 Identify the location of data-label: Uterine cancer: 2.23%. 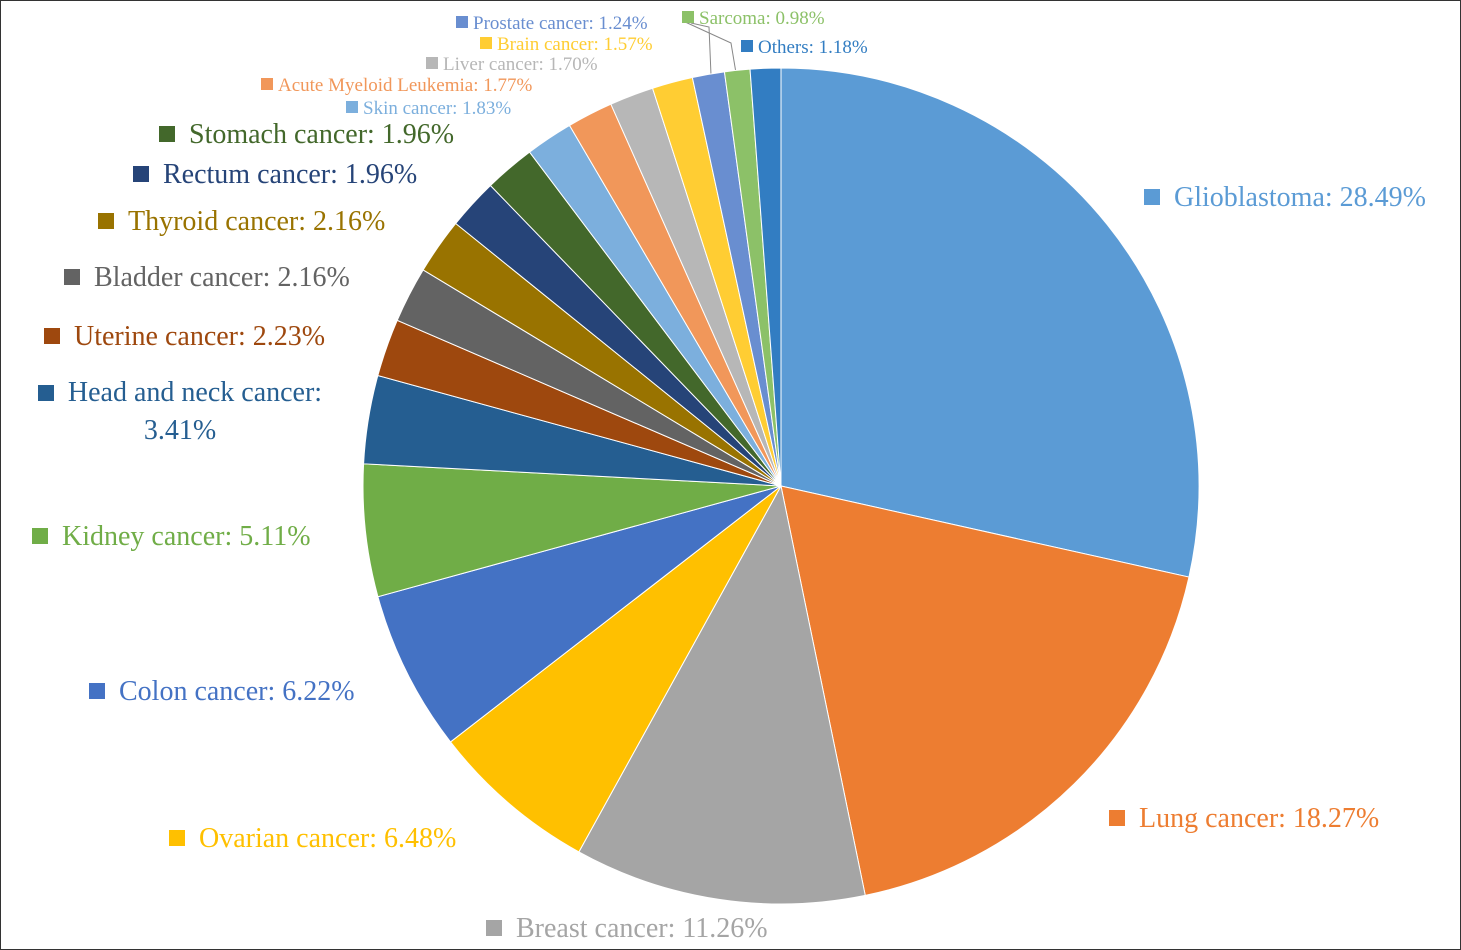
(184, 337).